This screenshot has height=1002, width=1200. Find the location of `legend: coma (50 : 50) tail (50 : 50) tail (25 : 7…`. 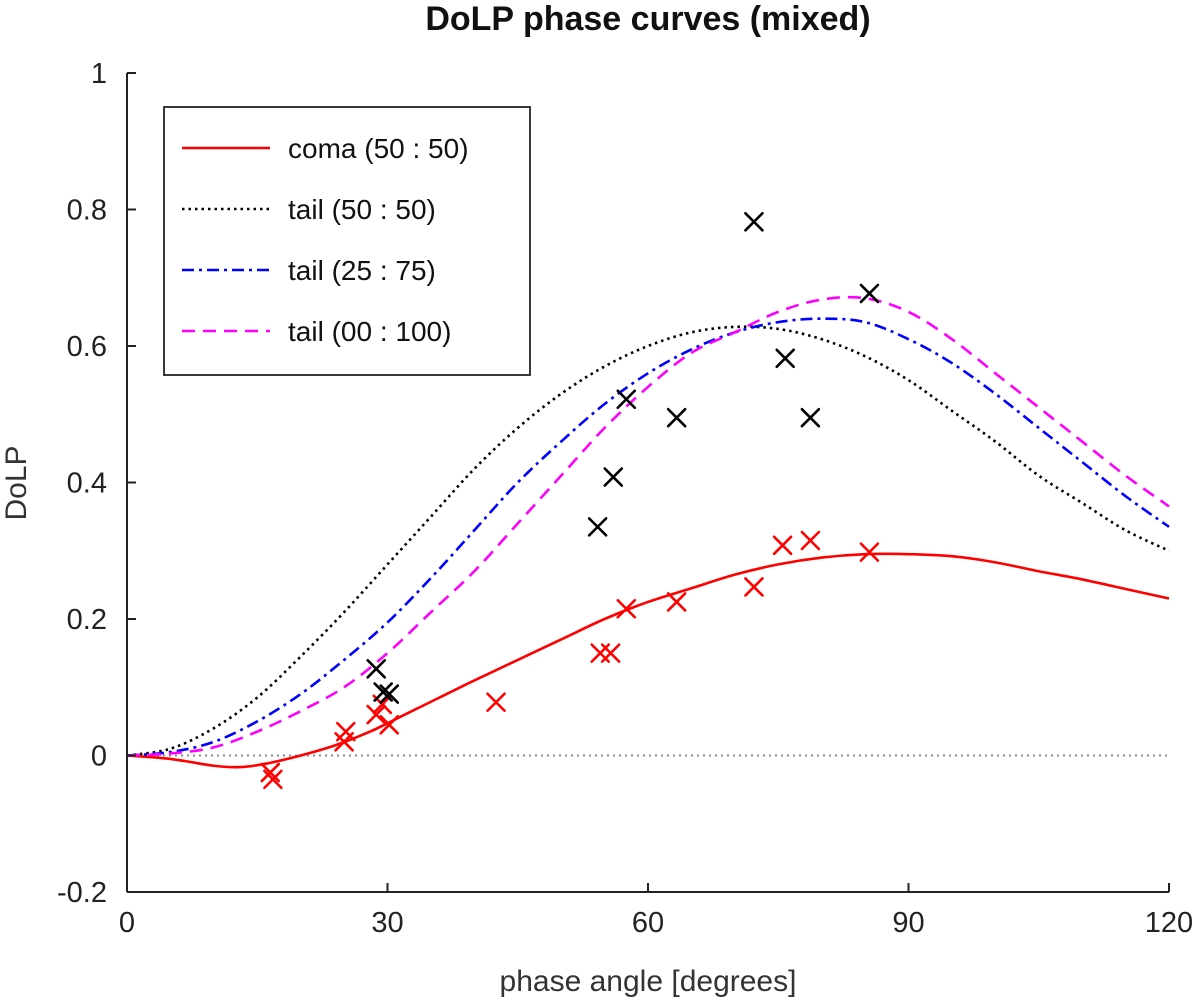

legend: coma (50 : 50) tail (50 : 50) tail (25 : 7… is located at coordinates (347, 241).